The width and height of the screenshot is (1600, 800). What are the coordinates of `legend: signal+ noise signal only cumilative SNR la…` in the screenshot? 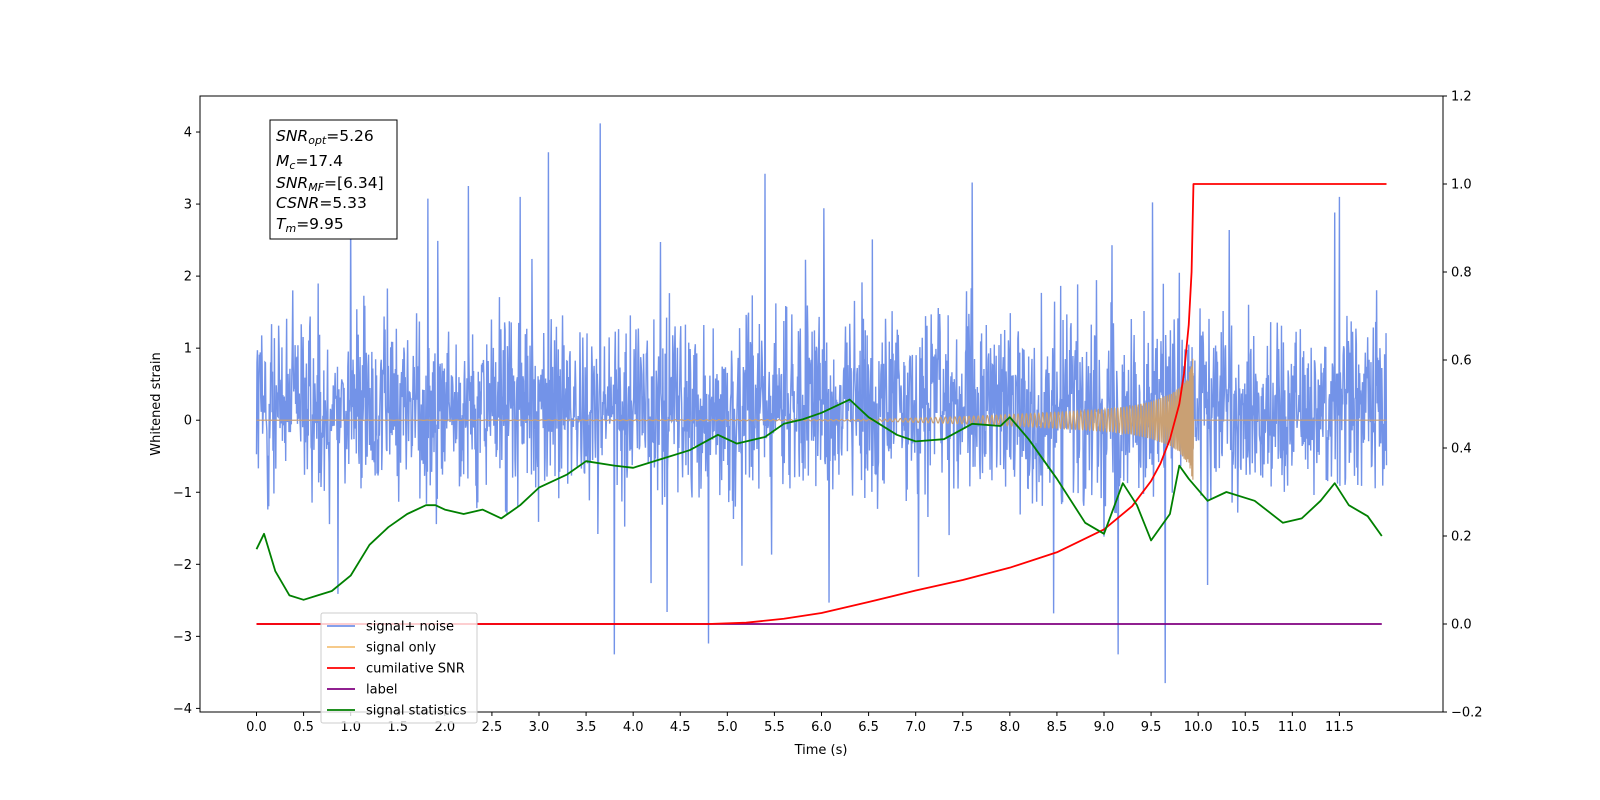 It's located at (399, 668).